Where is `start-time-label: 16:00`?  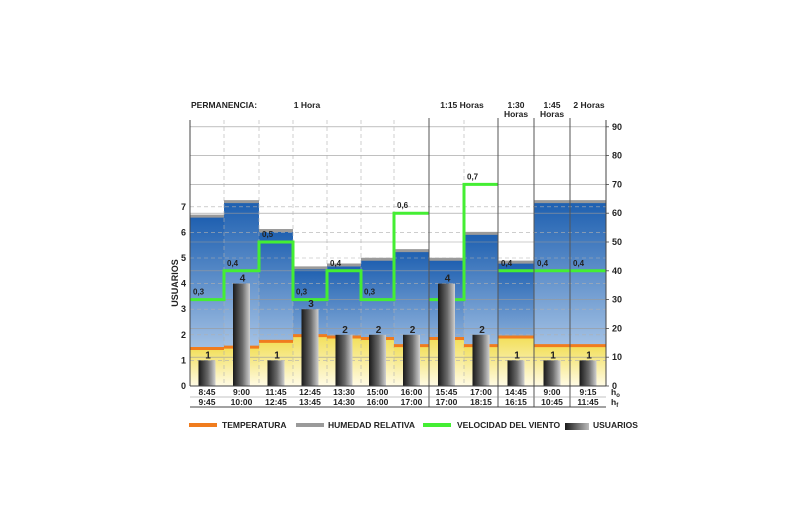 start-time-label: 16:00 is located at coordinates (412, 392).